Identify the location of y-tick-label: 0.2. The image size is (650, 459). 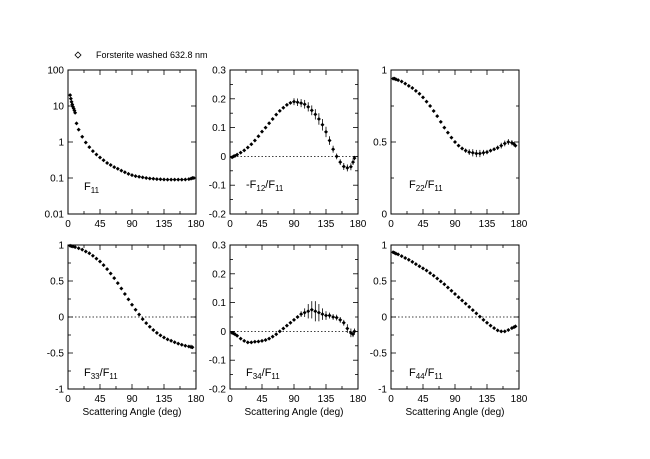
(219, 99).